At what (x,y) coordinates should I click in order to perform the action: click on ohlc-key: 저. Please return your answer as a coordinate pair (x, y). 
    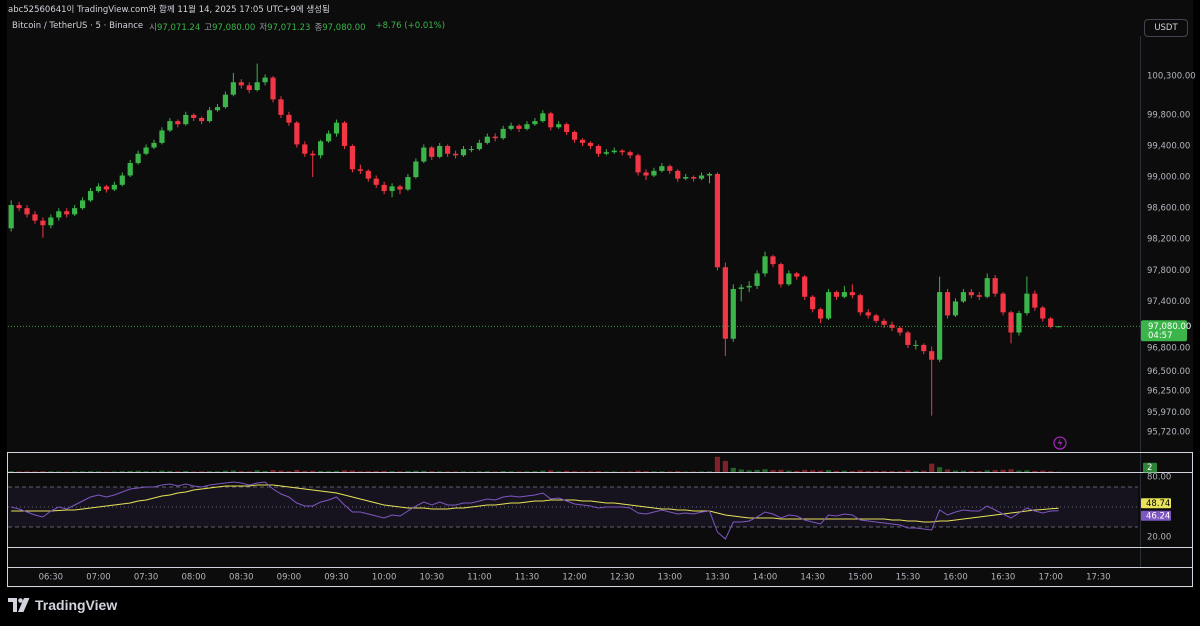
    Looking at the image, I should click on (263, 28).